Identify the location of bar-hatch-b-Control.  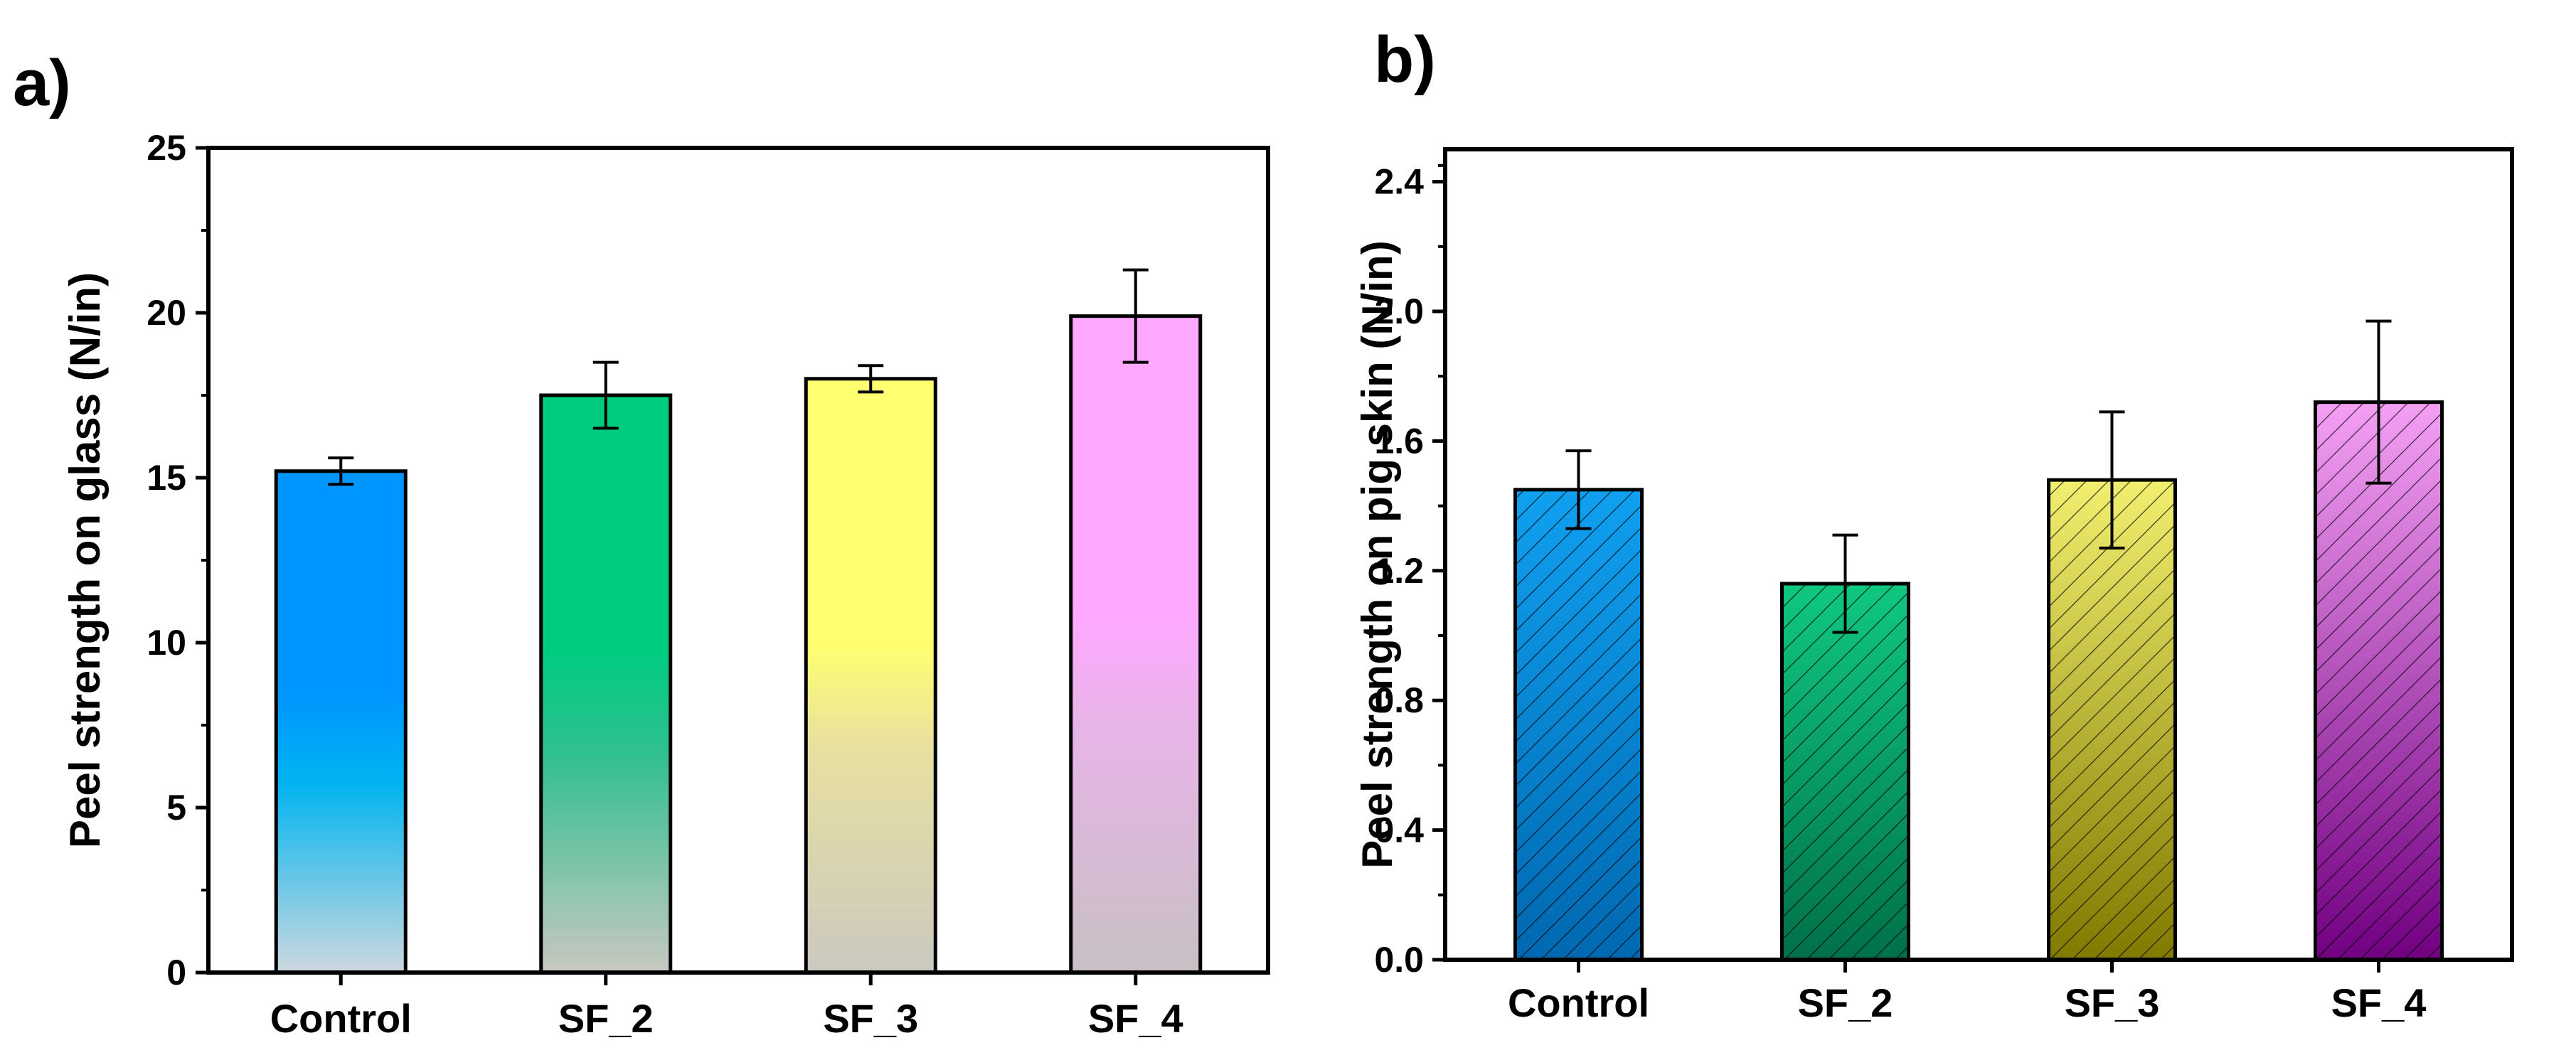
(1578, 725).